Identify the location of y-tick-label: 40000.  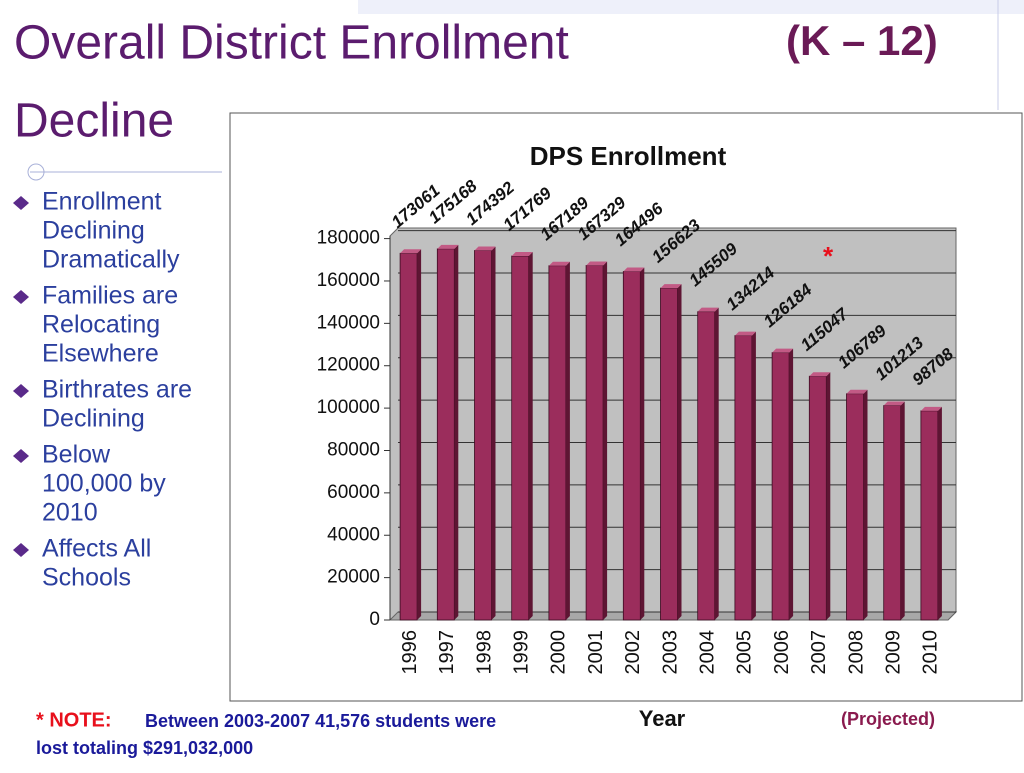
(353, 534).